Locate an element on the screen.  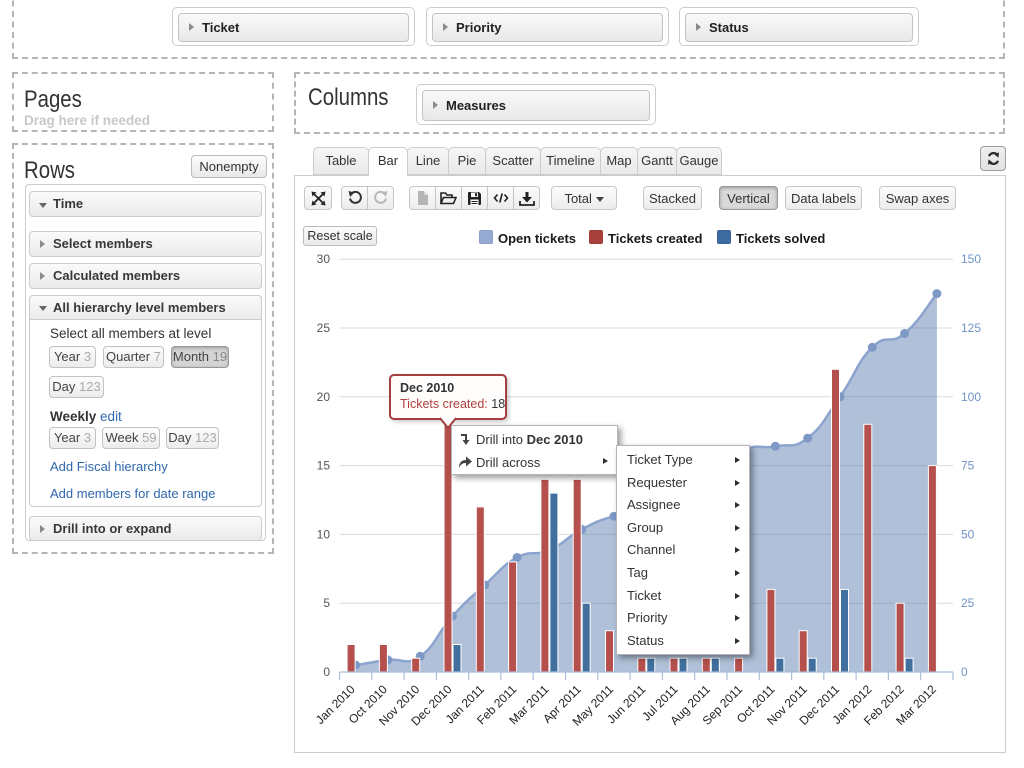
svg-text: 125 is located at coordinates (971, 328).